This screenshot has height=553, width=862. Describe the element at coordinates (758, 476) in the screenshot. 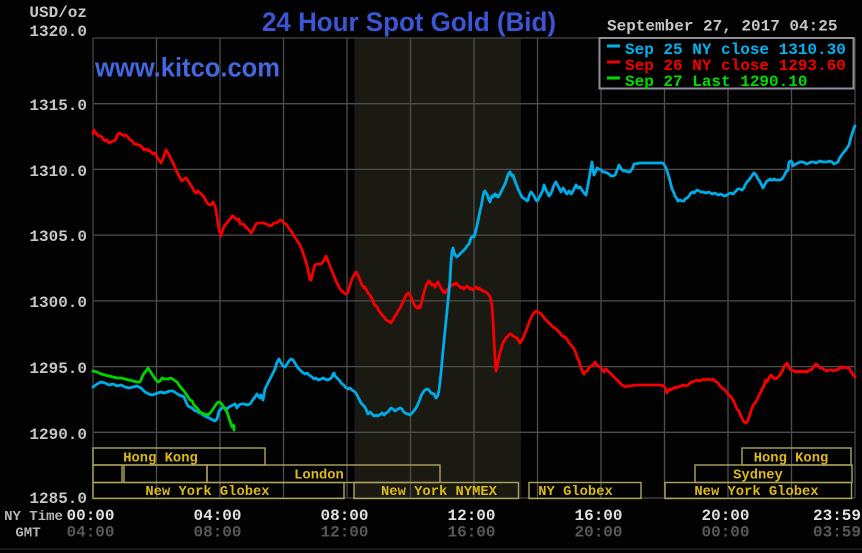

I see `svg-text: Sydney` at that location.